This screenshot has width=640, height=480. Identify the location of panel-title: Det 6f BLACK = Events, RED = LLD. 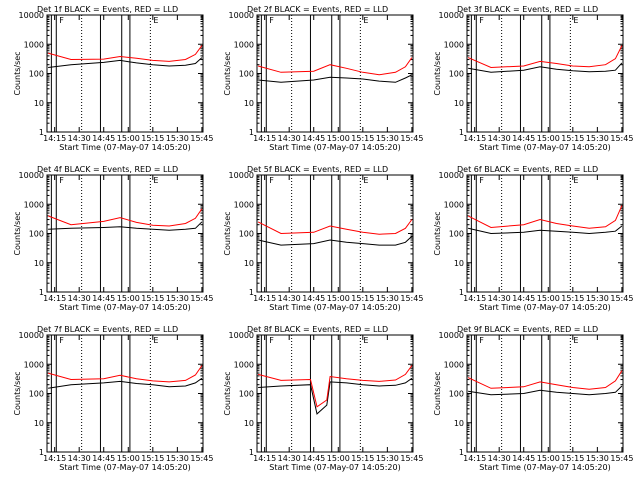
(527, 169).